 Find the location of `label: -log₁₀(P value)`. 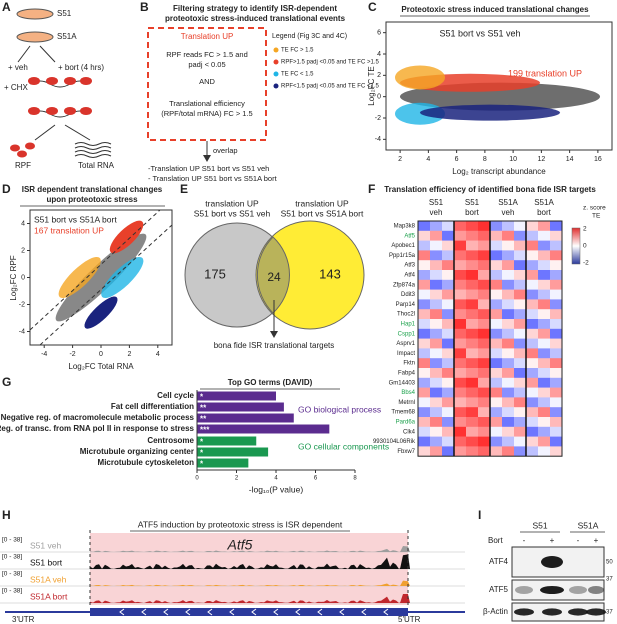

label: -log₁₀(P value) is located at coordinates (276, 489).